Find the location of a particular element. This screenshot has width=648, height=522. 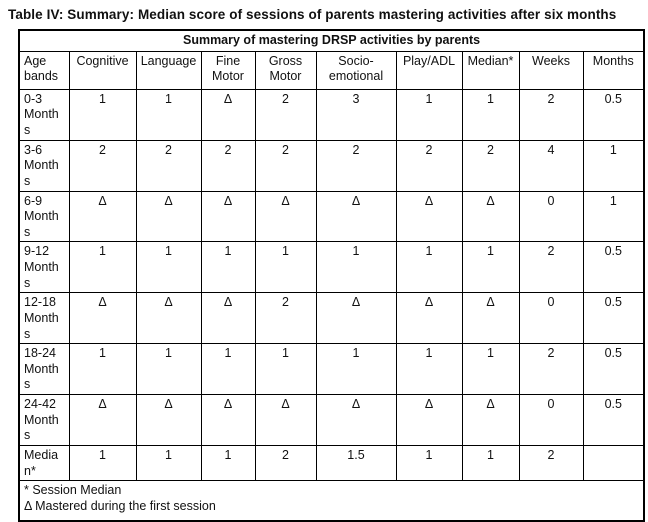

median-row: Median* 1 1 1 2 1.5 1 1 2 is located at coordinates (331, 463).